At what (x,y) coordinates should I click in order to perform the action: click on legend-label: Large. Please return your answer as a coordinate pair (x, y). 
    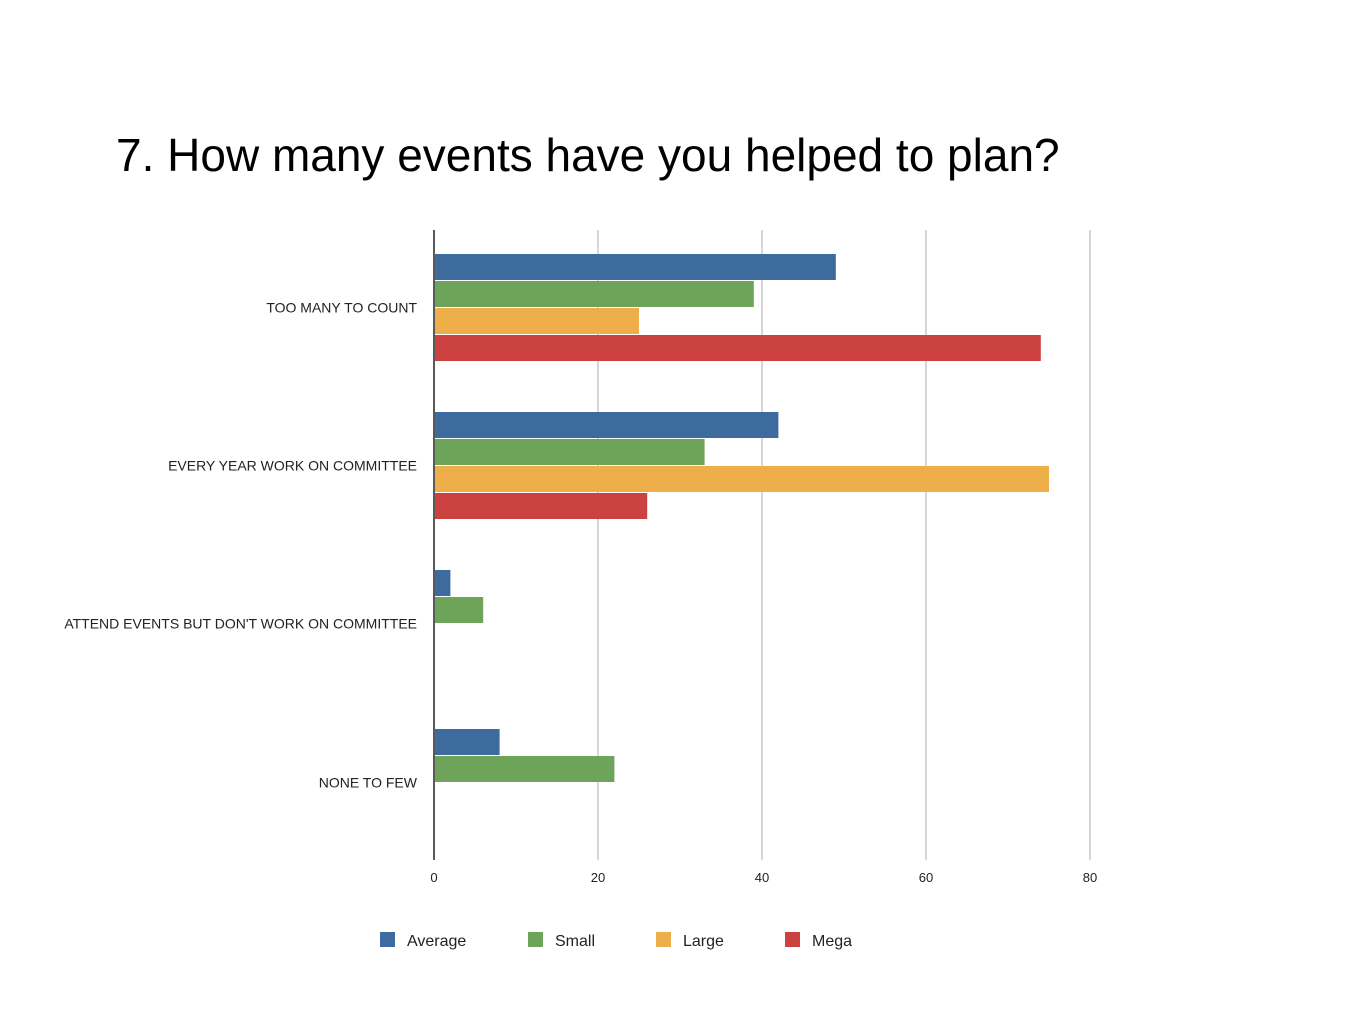
    Looking at the image, I should click on (703, 941).